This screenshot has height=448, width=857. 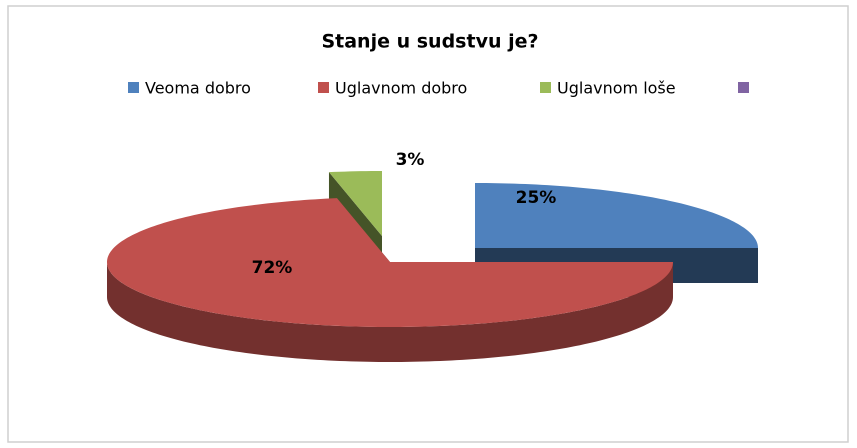 I want to click on legend-label: Uglavnom dobro, so click(x=401, y=88).